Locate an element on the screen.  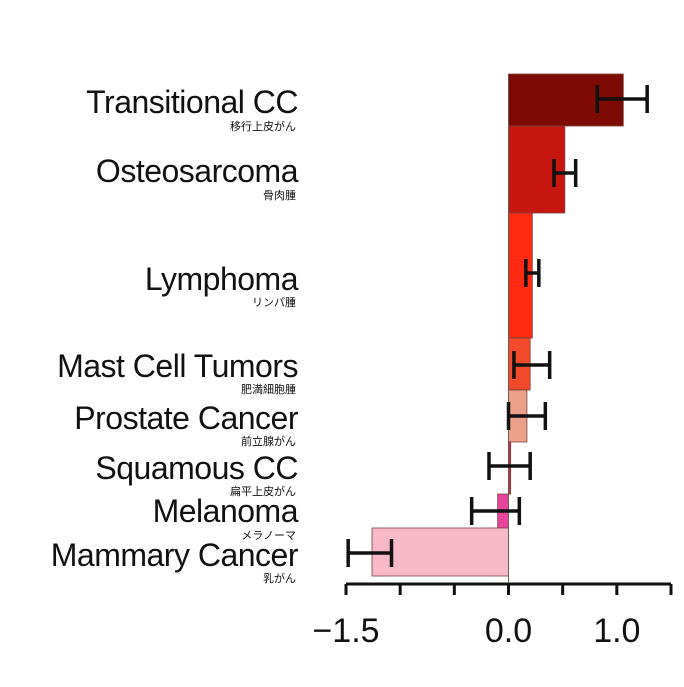
category-sublabel-prostate-cancer: 前立腺がん is located at coordinates (268, 441).